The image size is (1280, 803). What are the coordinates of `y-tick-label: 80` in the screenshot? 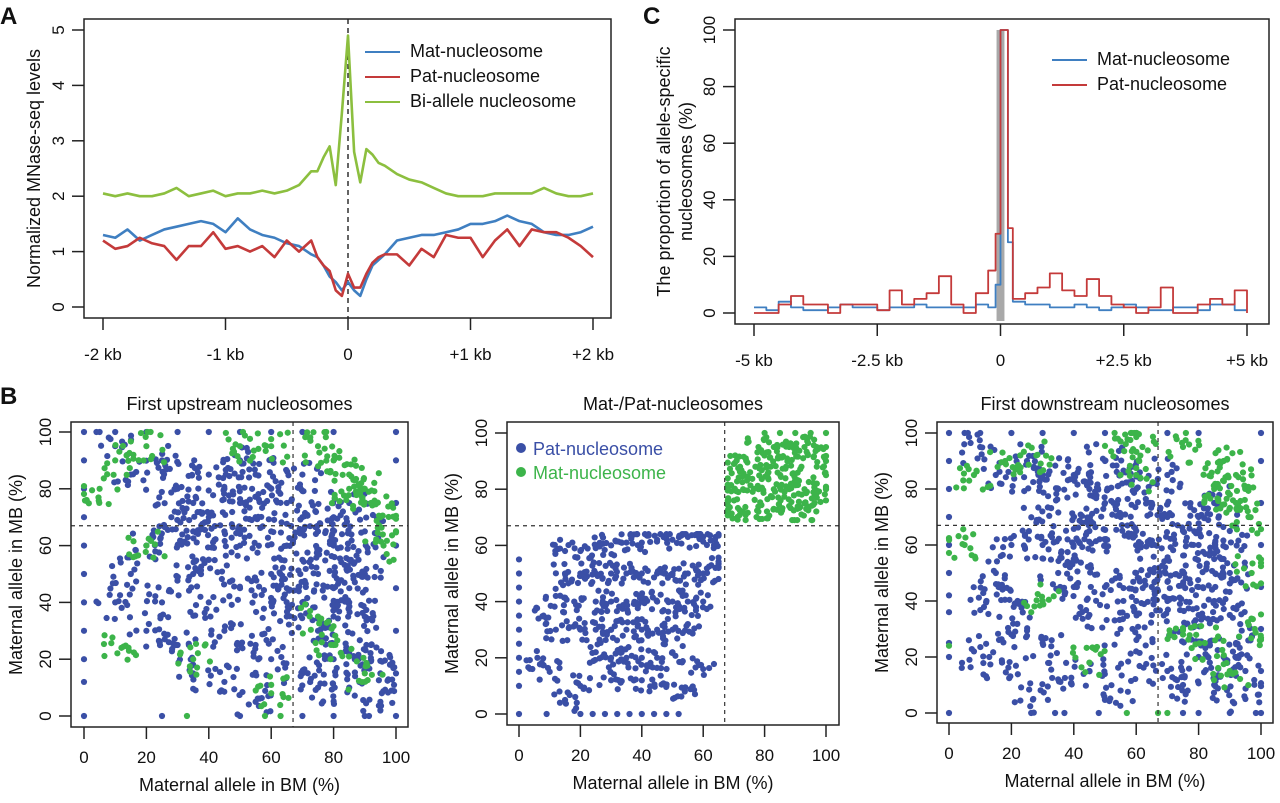 It's located at (911, 489).